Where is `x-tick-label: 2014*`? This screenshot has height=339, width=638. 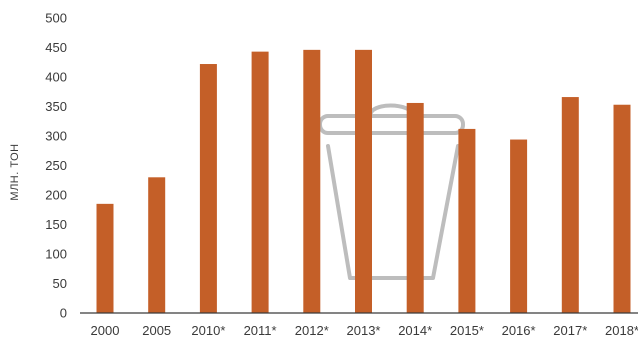
x-tick-label: 2014* is located at coordinates (415, 330).